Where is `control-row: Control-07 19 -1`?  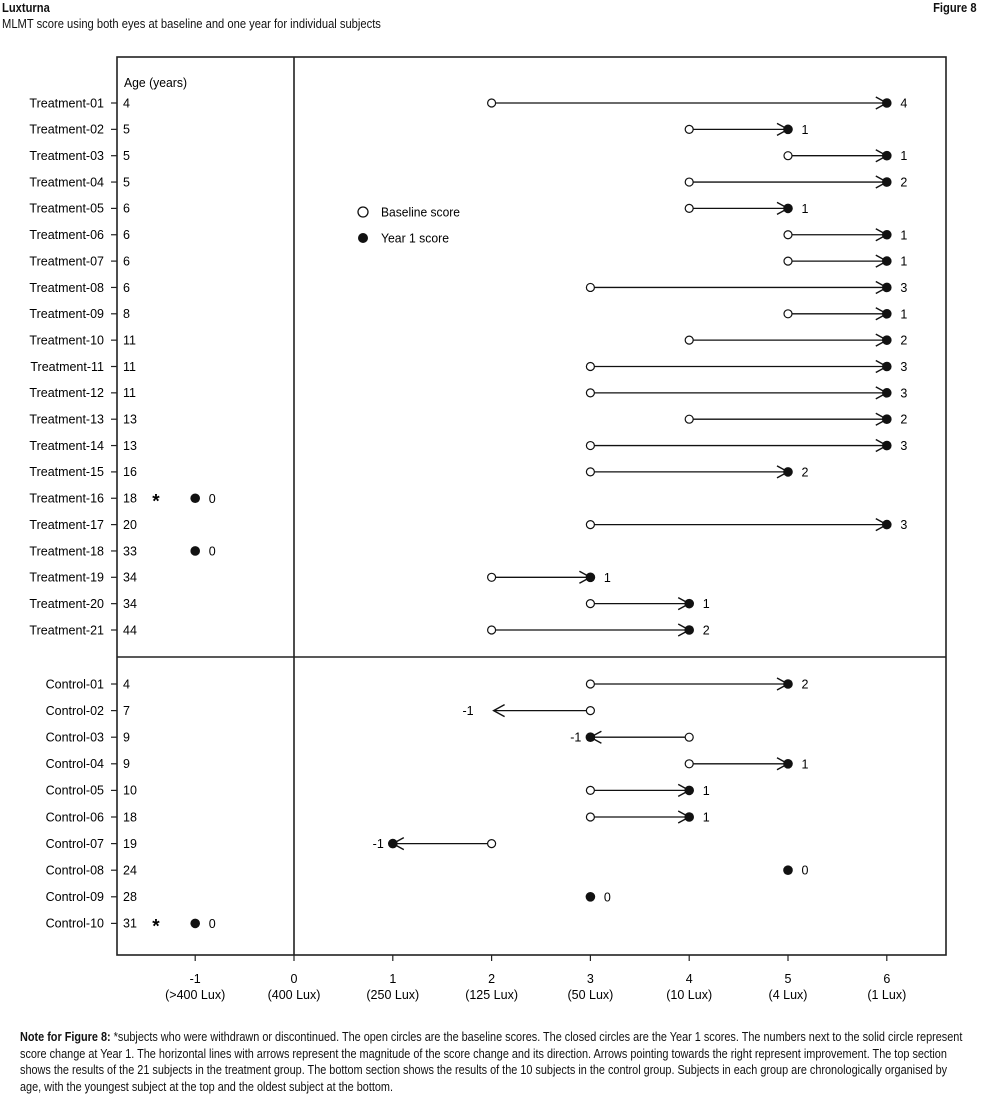 control-row: Control-07 19 -1 is located at coordinates (271, 844).